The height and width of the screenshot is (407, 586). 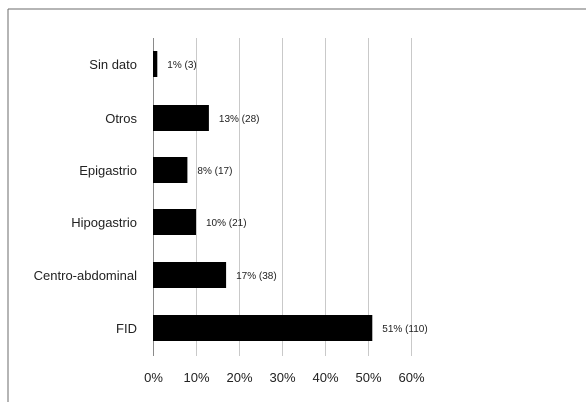 I want to click on x-tick-label: 20%, so click(x=239, y=377).